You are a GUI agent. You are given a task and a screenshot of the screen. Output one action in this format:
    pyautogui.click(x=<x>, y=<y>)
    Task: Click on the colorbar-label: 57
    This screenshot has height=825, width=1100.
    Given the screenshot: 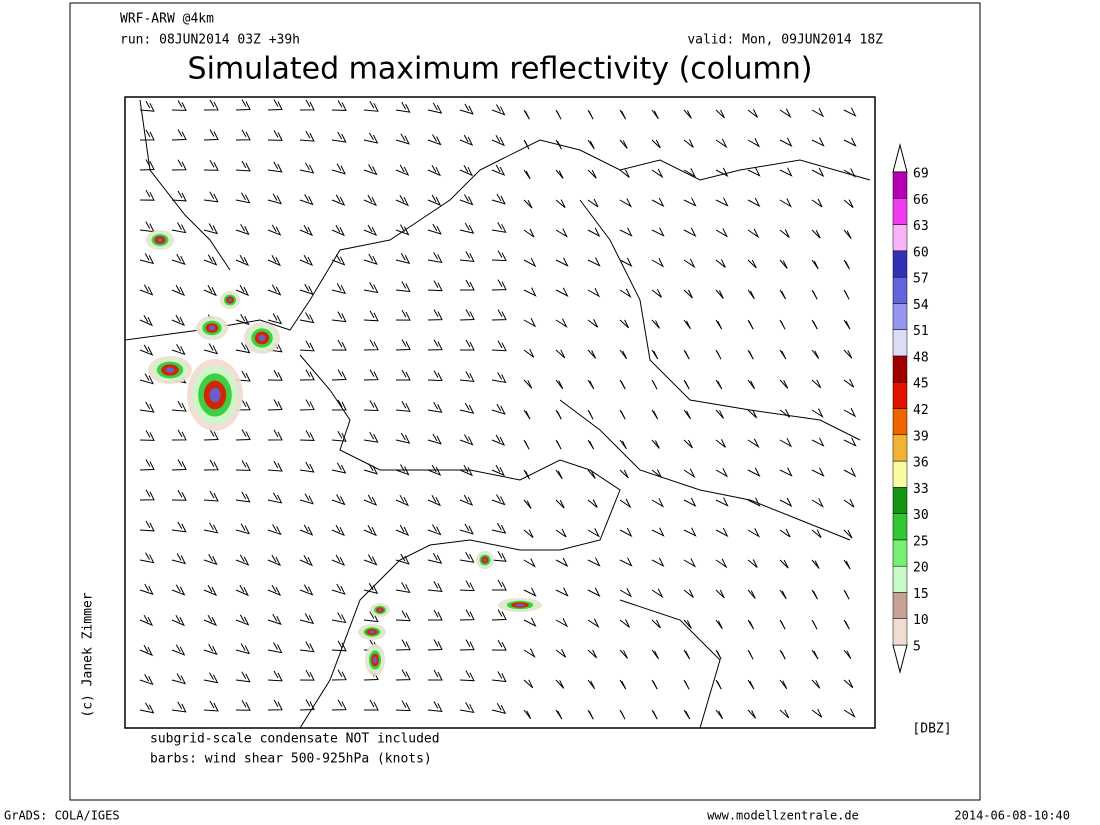 What is the action you would take?
    pyautogui.click(x=921, y=279)
    